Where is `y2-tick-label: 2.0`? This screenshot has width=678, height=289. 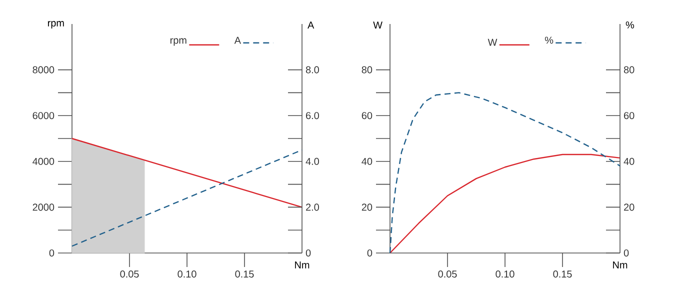
y2-tick-label: 2.0 is located at coordinates (312, 207).